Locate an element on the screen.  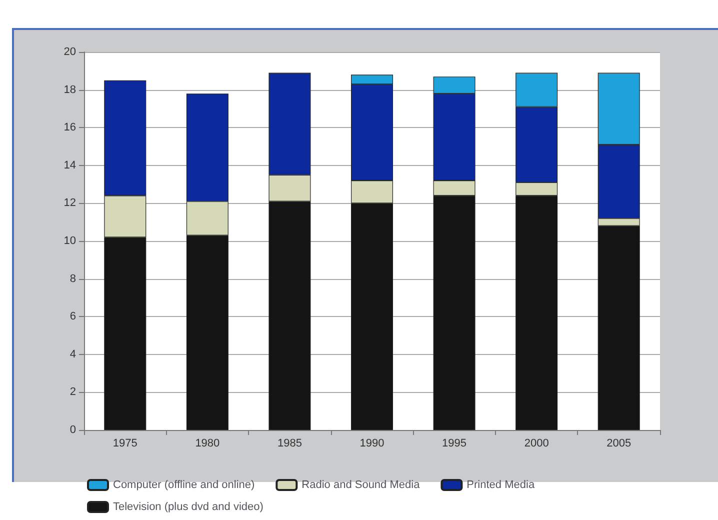
y-tick-label: 12 is located at coordinates (70, 203).